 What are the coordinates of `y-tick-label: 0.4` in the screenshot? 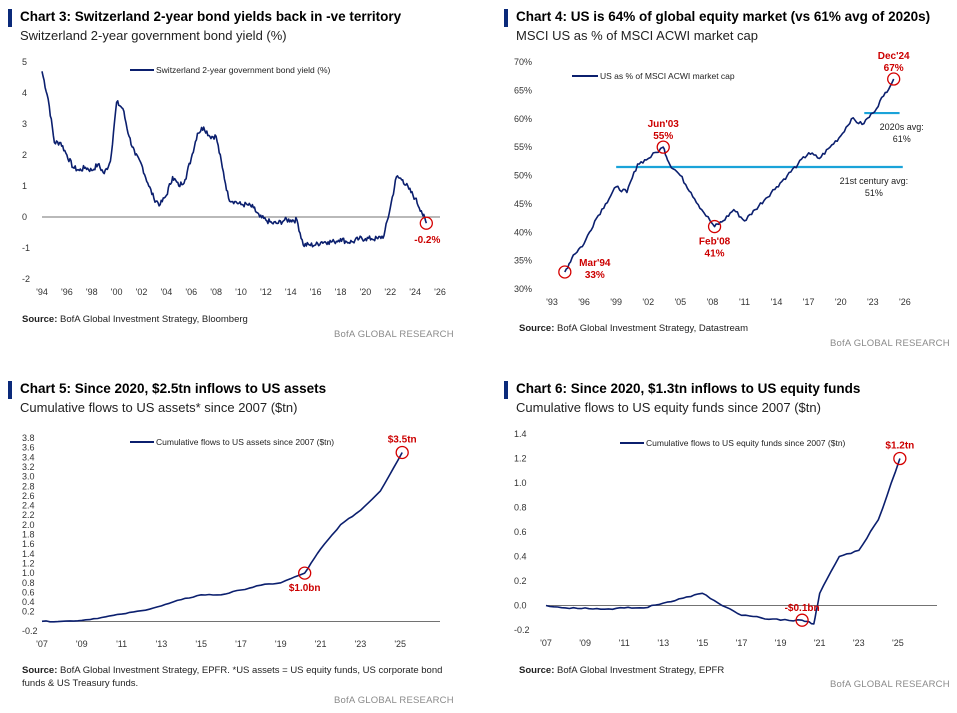 It's located at (28, 602).